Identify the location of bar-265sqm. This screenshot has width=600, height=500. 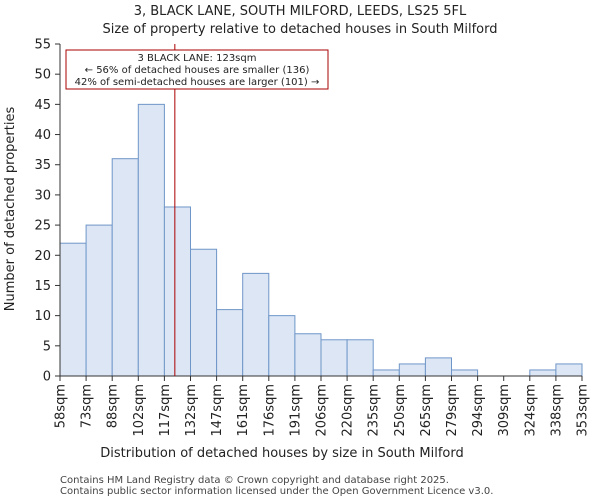
(438, 367).